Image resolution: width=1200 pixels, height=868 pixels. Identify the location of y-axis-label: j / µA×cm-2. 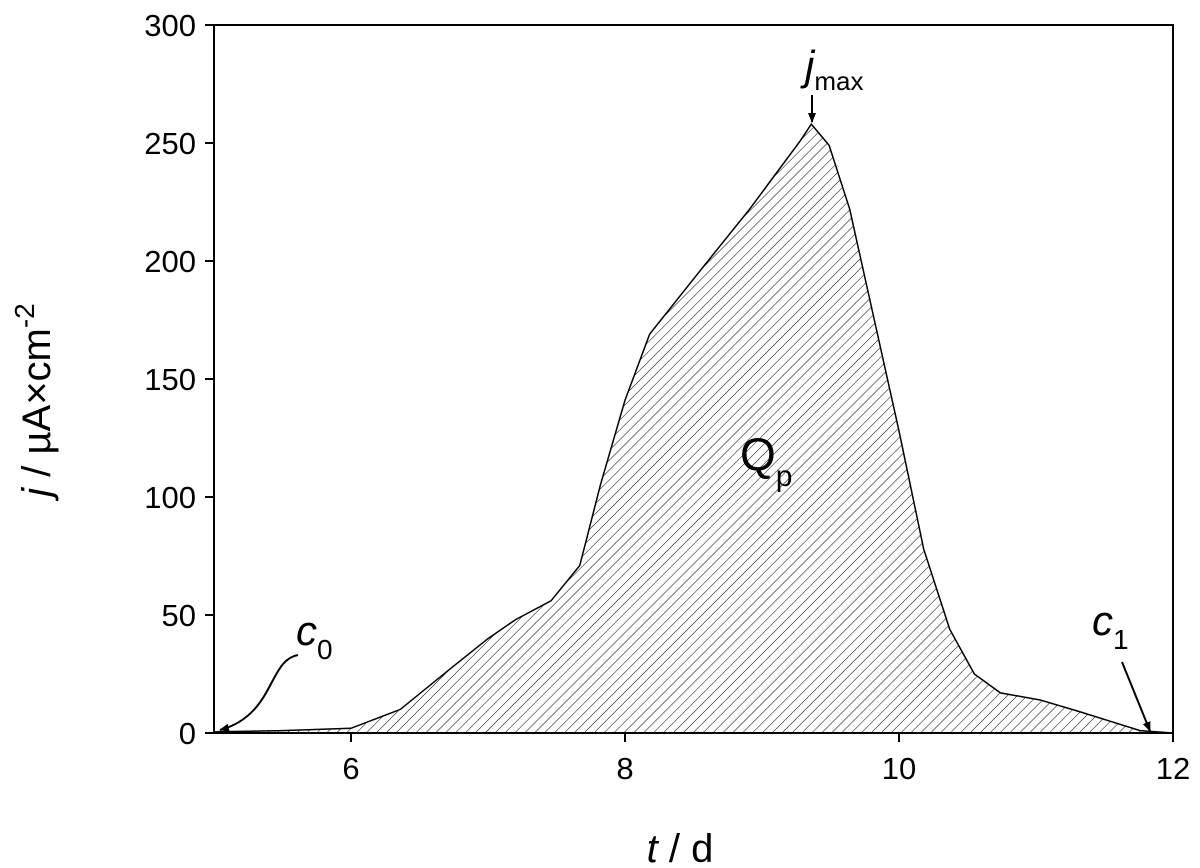
(34, 402).